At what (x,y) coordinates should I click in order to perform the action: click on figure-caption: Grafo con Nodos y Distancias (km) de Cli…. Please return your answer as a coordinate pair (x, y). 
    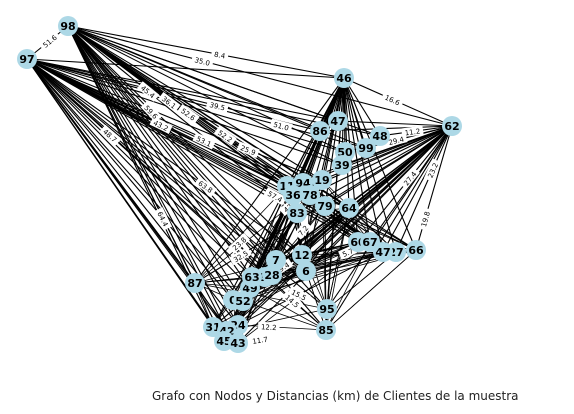
    Looking at the image, I should click on (335, 396).